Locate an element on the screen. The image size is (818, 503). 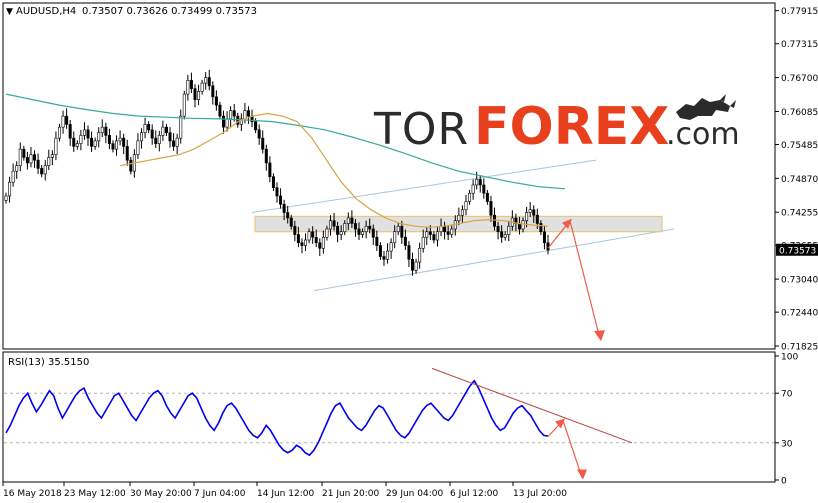
channel-upper-line is located at coordinates (424, 186).